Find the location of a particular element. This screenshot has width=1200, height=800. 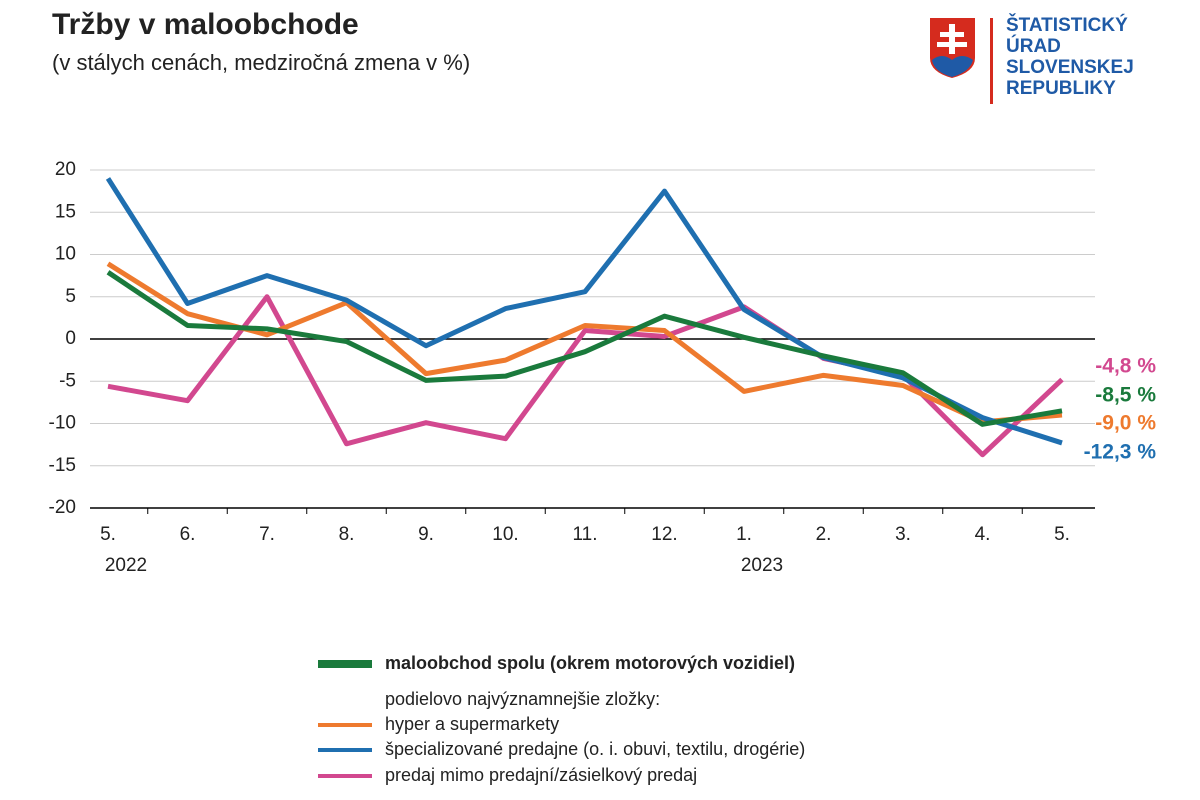

x-tick-label: 1. is located at coordinates (744, 534).